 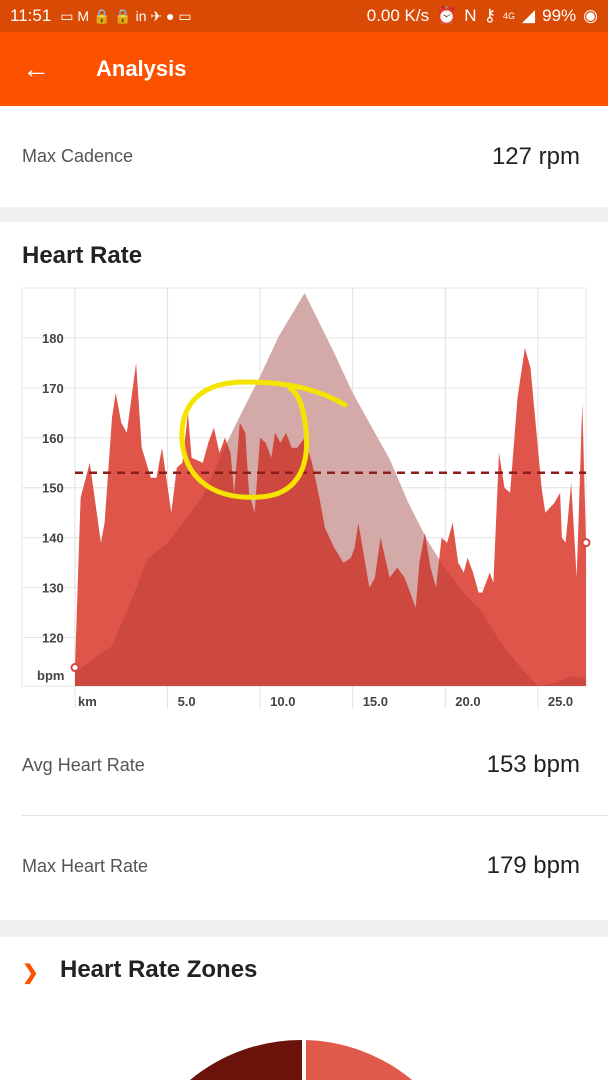 What do you see at coordinates (263, 439) in the screenshot?
I see `yellow-annotation-circle` at bounding box center [263, 439].